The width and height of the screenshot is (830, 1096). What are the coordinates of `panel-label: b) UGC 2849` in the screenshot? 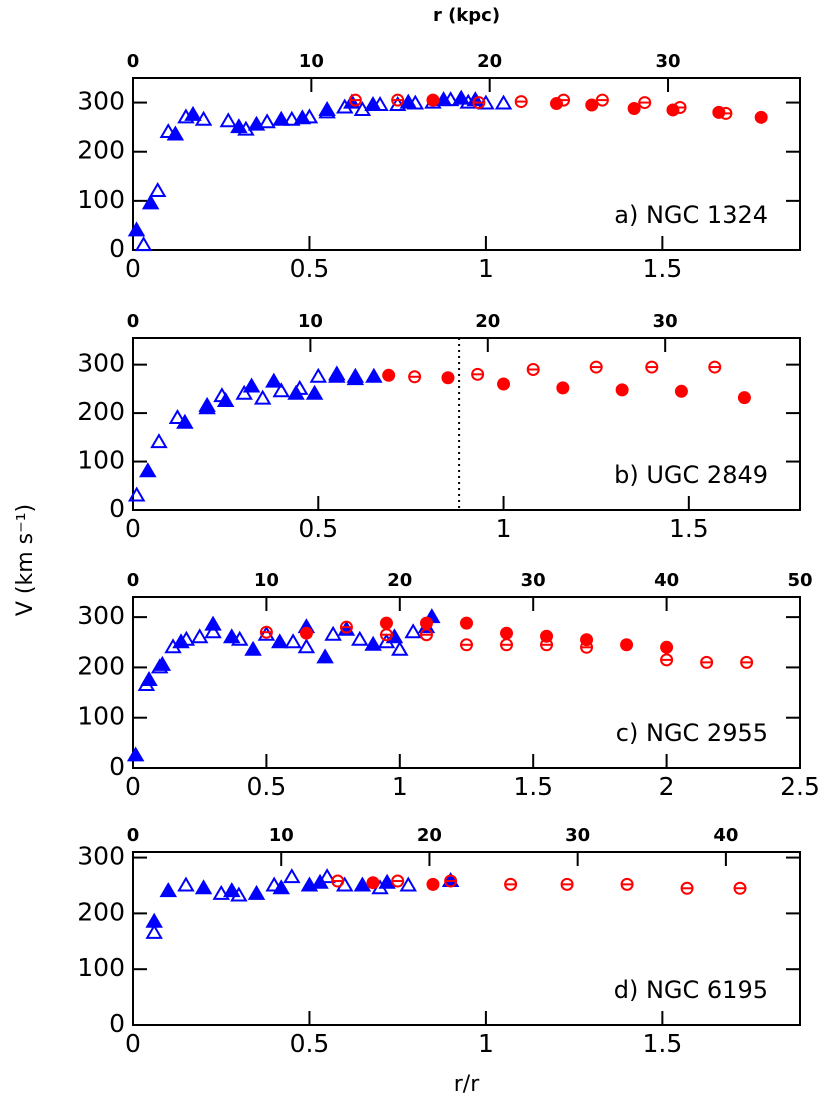 It's located at (691, 475).